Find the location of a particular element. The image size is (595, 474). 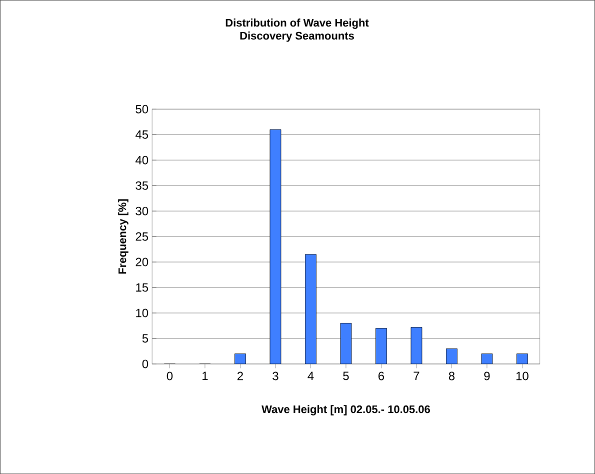

y-tick-label: 15 is located at coordinates (142, 287).